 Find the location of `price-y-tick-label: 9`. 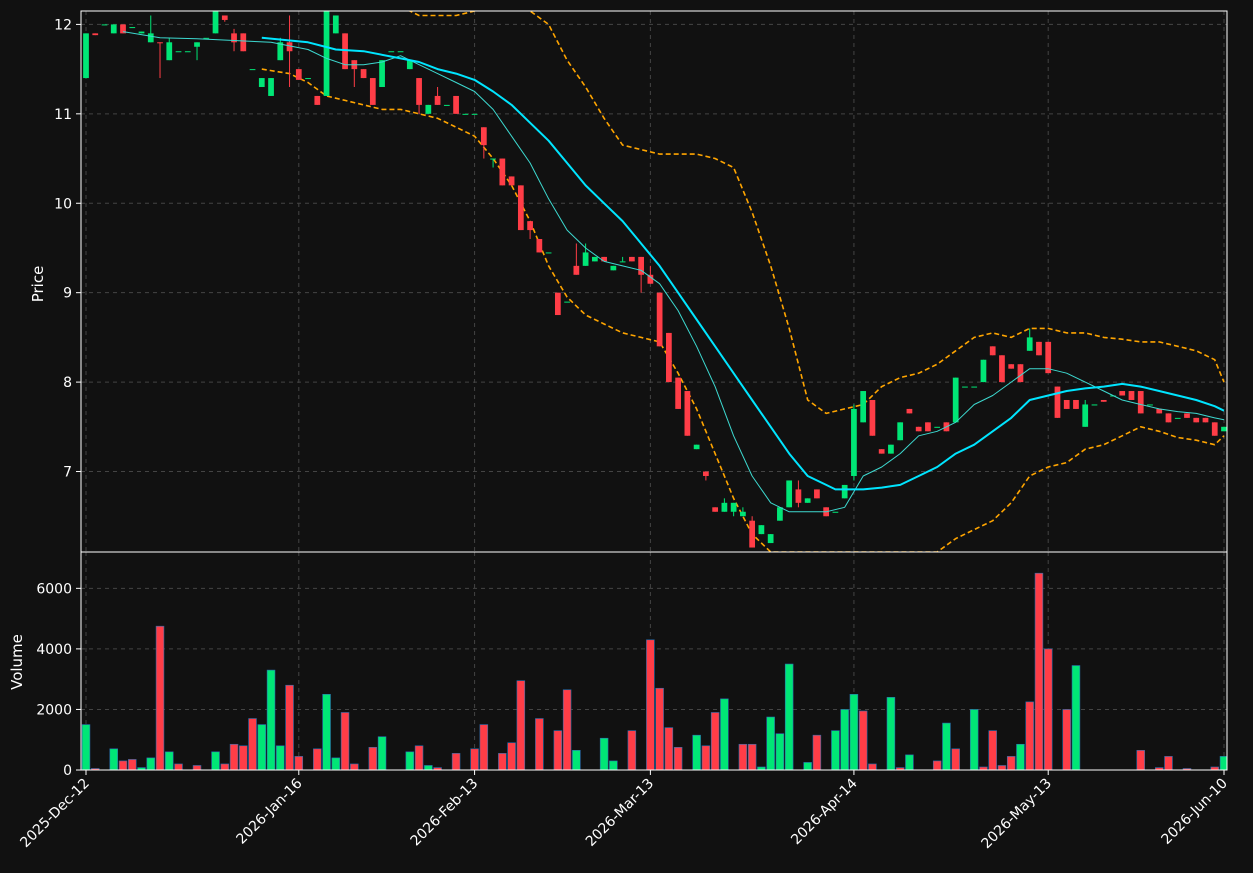

price-y-tick-label: 9 is located at coordinates (67, 294).